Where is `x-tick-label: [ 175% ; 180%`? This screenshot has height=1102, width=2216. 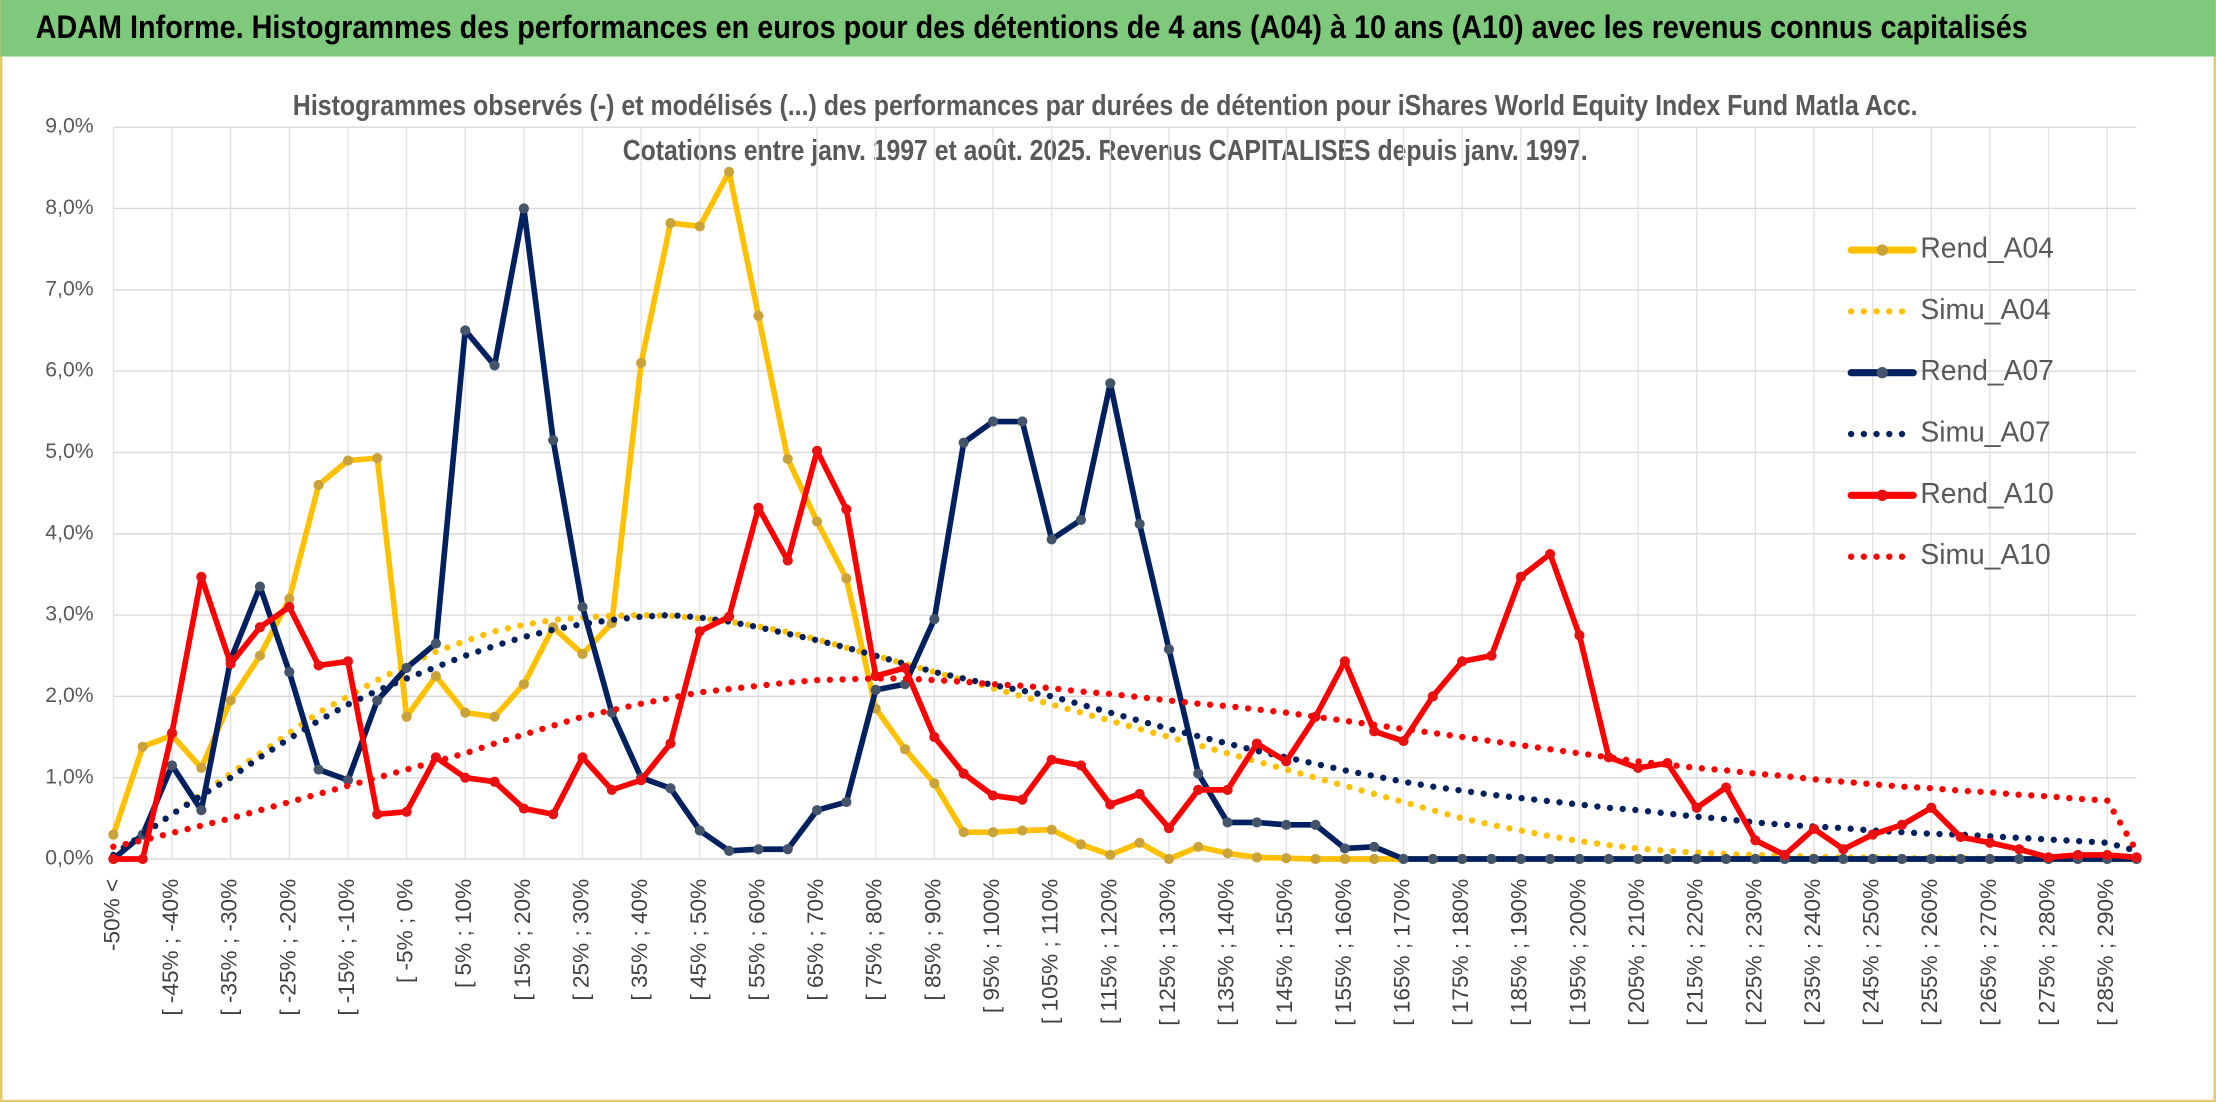
x-tick-label: [ 175% ; 180% is located at coordinates (1460, 952).